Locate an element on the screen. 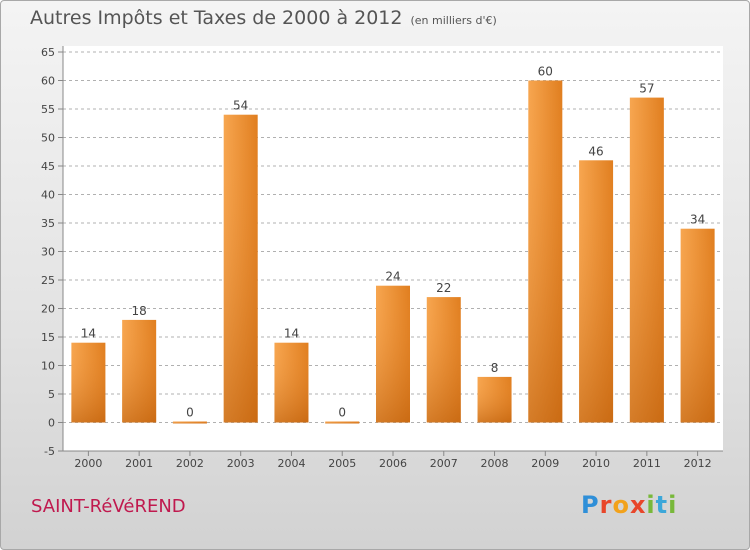 The width and height of the screenshot is (750, 550). y-tick-label: 40 is located at coordinates (48, 195).